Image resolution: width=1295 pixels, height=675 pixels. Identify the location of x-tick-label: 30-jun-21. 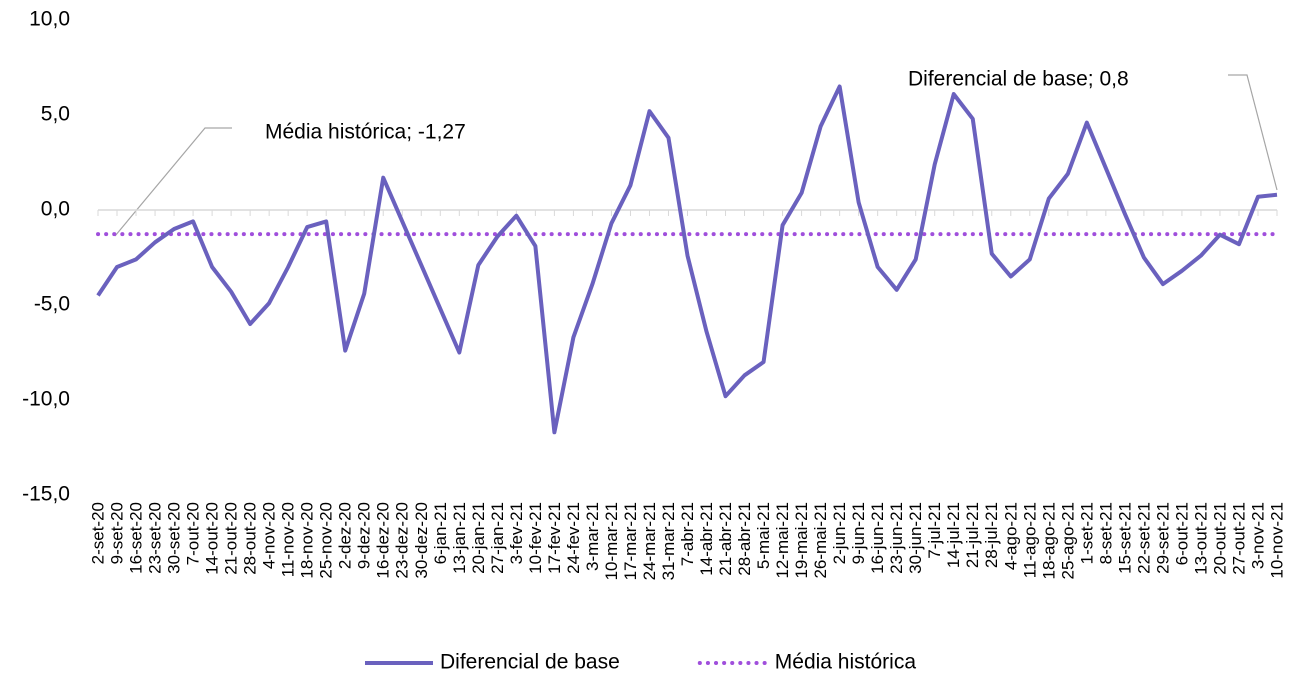
(915, 538).